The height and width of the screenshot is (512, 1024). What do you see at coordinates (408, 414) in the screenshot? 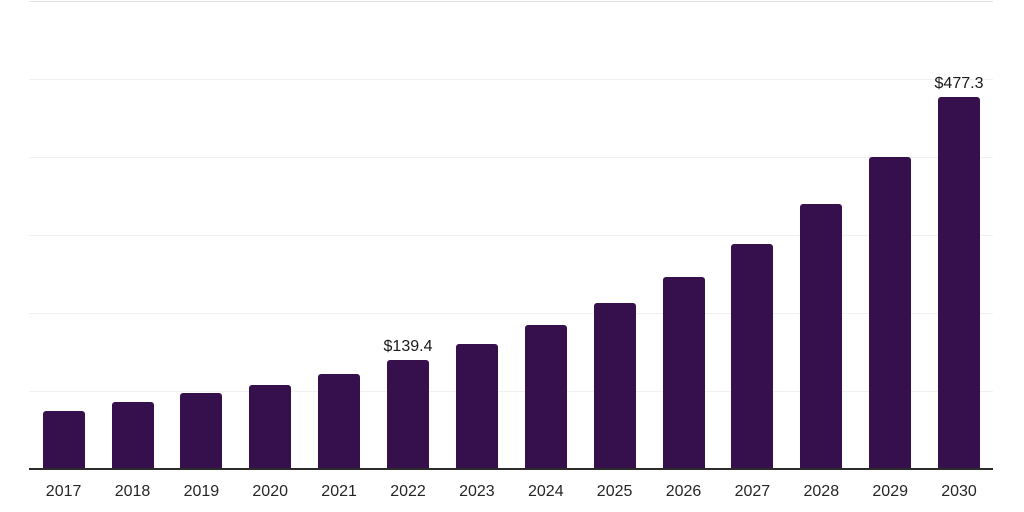
I see `bar-2022` at bounding box center [408, 414].